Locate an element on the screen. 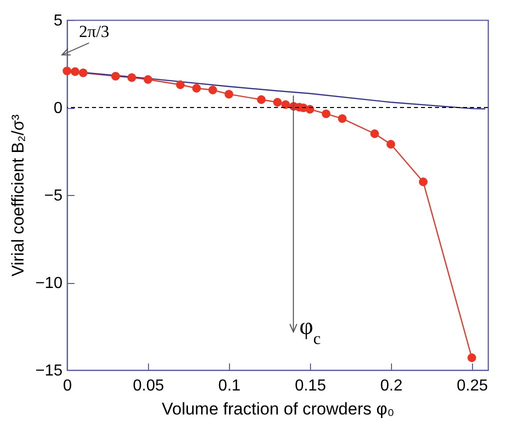 The image size is (525, 435). y-axis-title: Virial coefficient B₂/σ³ is located at coordinates (18, 195).